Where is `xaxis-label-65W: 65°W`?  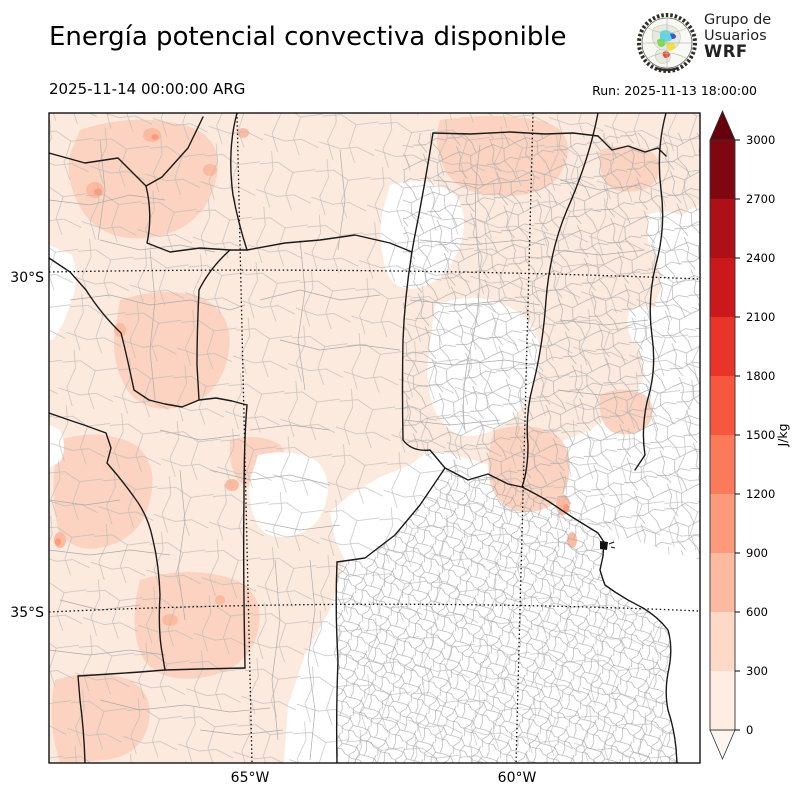 xaxis-label-65W: 65°W is located at coordinates (250, 778).